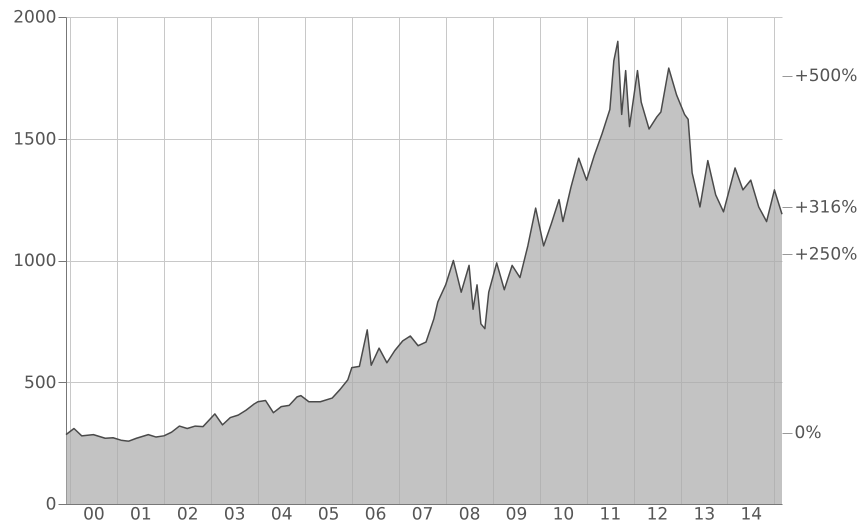 The height and width of the screenshot is (524, 865). What do you see at coordinates (423, 514) in the screenshot?
I see `x-tick-label: 07` at bounding box center [423, 514].